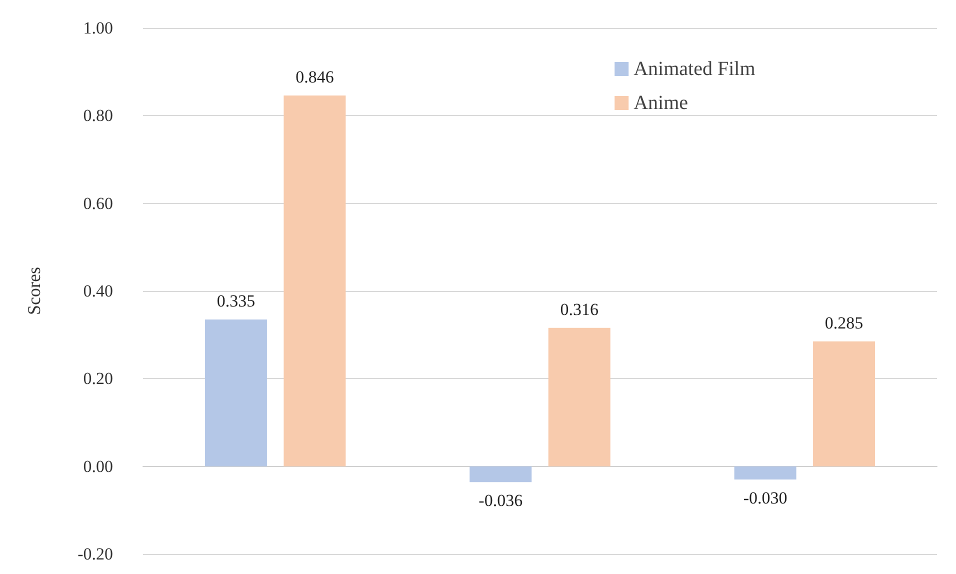 Image resolution: width=956 pixels, height=574 pixels. What do you see at coordinates (98, 116) in the screenshot?
I see `y-tick-label: 0.80` at bounding box center [98, 116].